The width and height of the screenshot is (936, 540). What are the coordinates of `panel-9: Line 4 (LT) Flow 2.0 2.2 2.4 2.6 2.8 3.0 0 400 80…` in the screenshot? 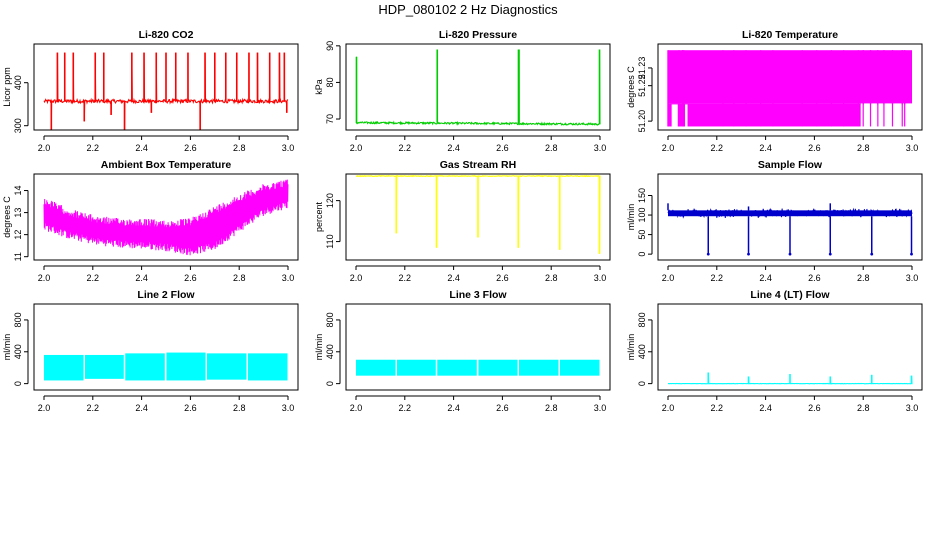 It's located at (774, 351).